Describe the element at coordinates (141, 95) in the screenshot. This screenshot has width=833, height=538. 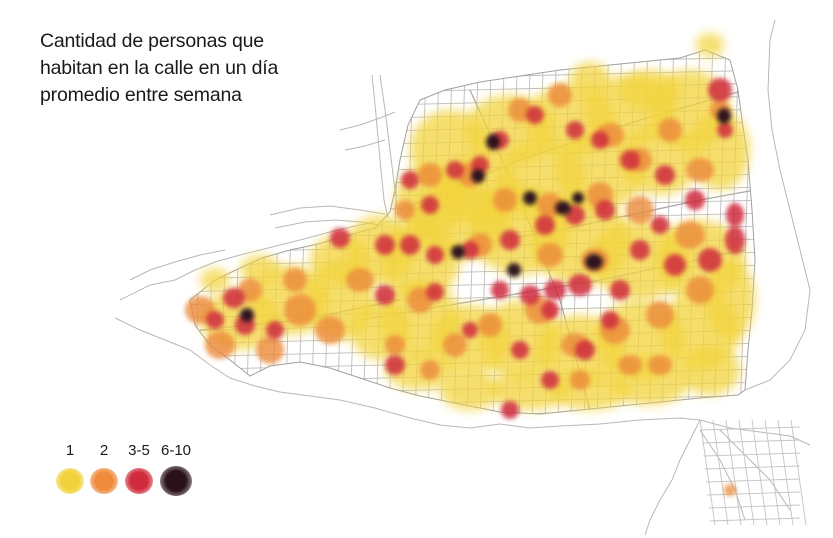
I see `map-title-line-3: promedio entre semana` at that location.